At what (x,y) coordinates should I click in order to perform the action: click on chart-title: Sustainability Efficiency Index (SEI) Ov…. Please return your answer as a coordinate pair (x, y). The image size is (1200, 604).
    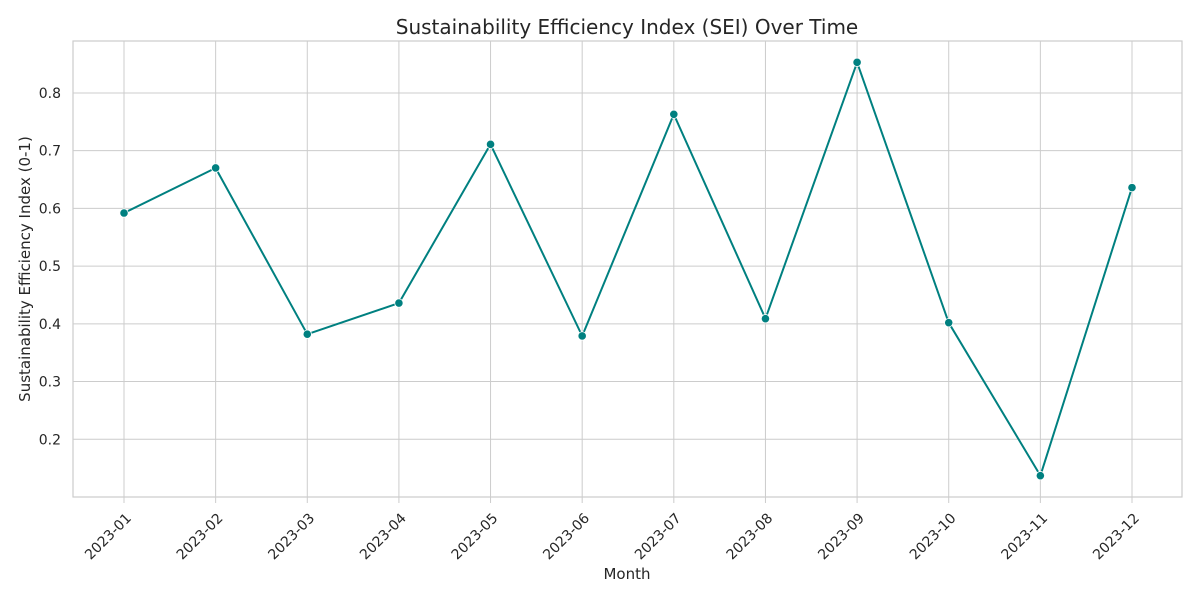
    Looking at the image, I should click on (627, 27).